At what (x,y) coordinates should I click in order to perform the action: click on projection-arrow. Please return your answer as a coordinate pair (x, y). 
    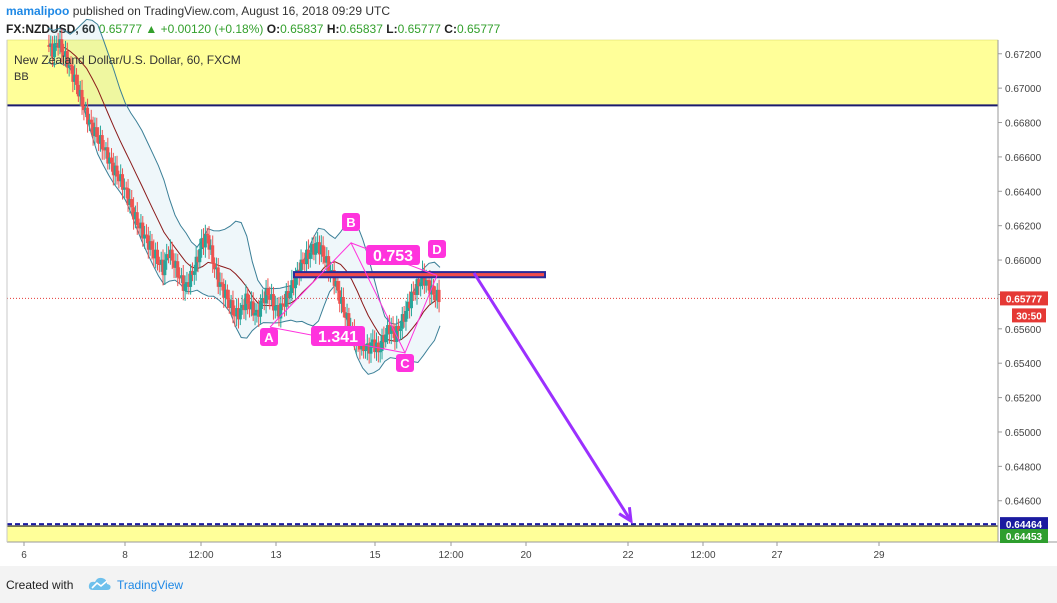
    Looking at the image, I should click on (552, 397).